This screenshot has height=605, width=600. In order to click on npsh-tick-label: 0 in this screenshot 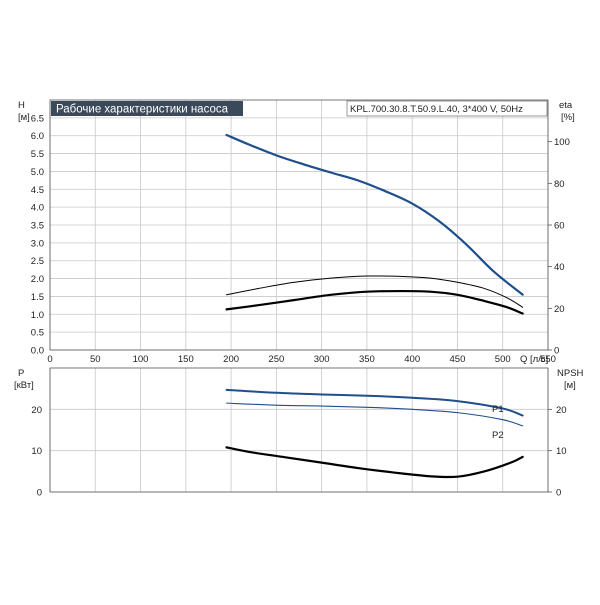, I will do `click(558, 493)`.